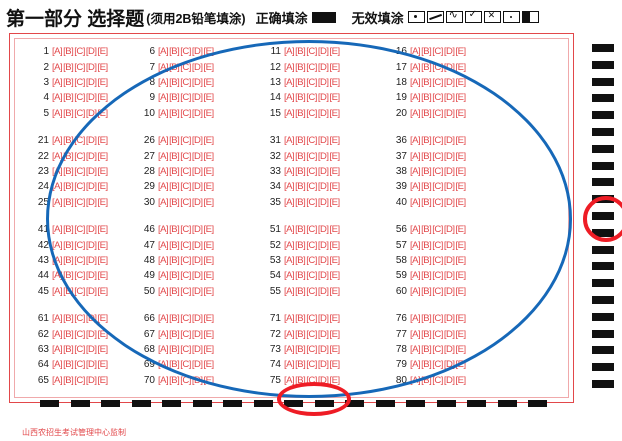 The width and height of the screenshot is (622, 441). I want to click on question-number: 4, so click(46, 98).